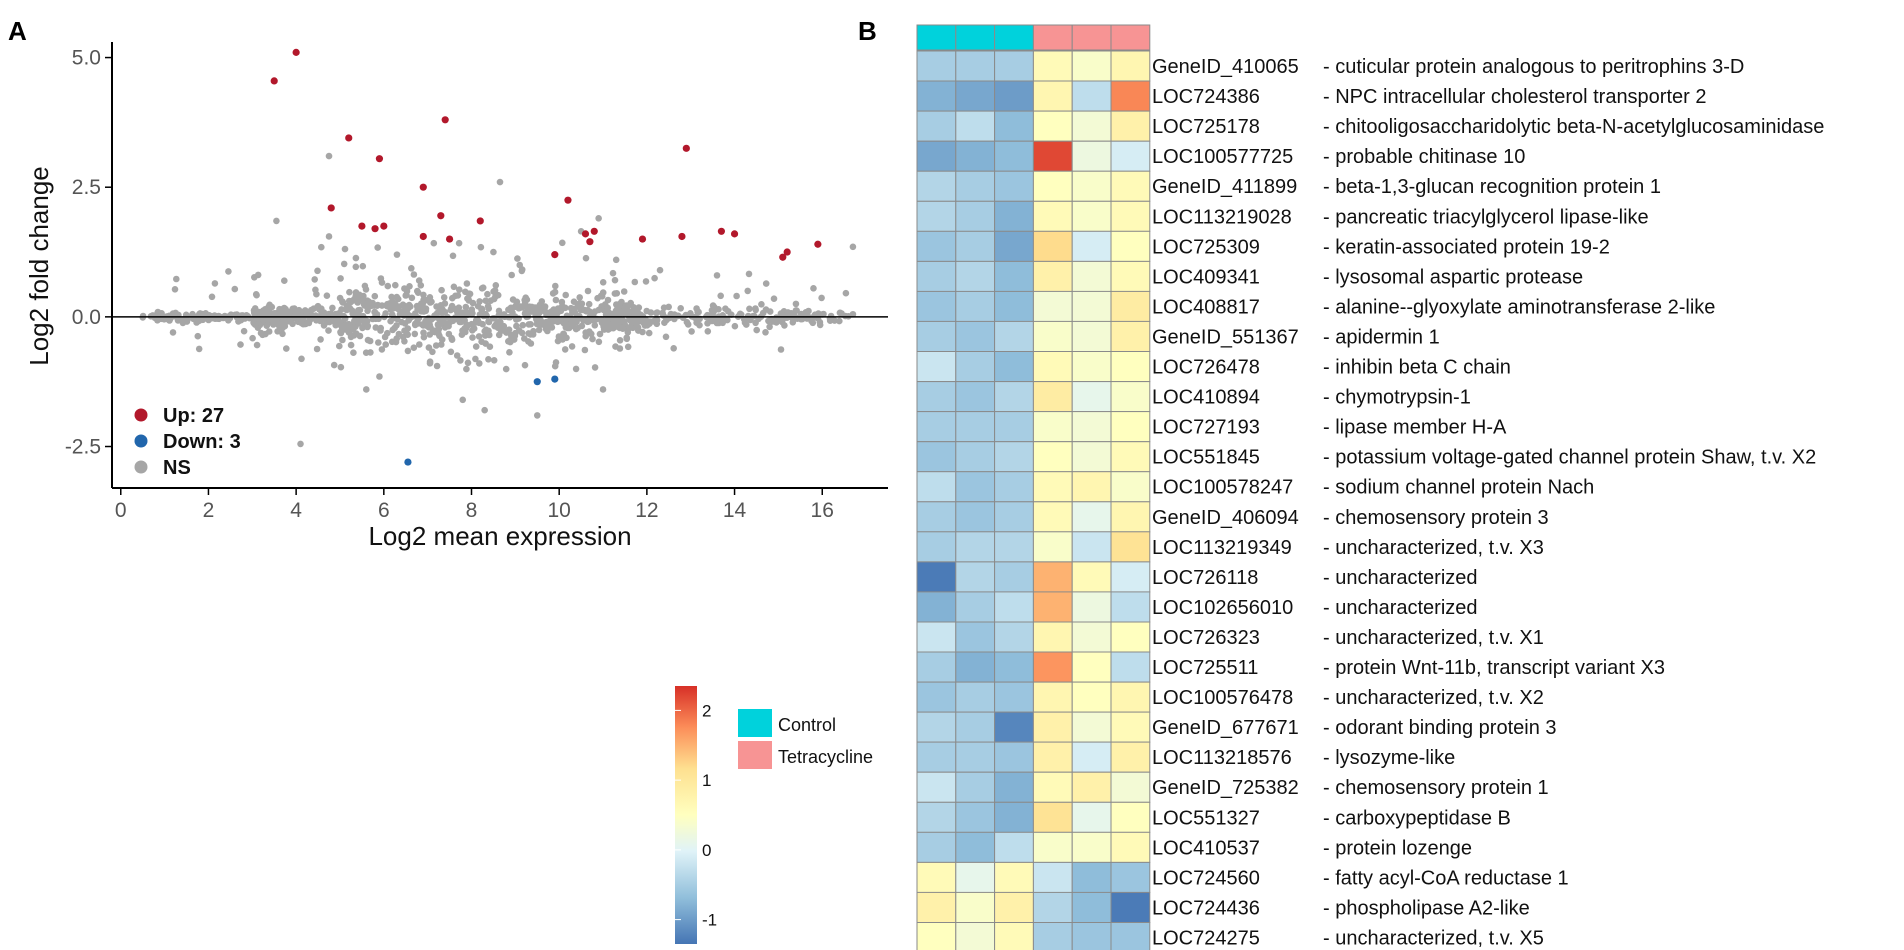 The height and width of the screenshot is (950, 1904). I want to click on colorbar-ticks: -1 0 1 2, so click(696, 815).